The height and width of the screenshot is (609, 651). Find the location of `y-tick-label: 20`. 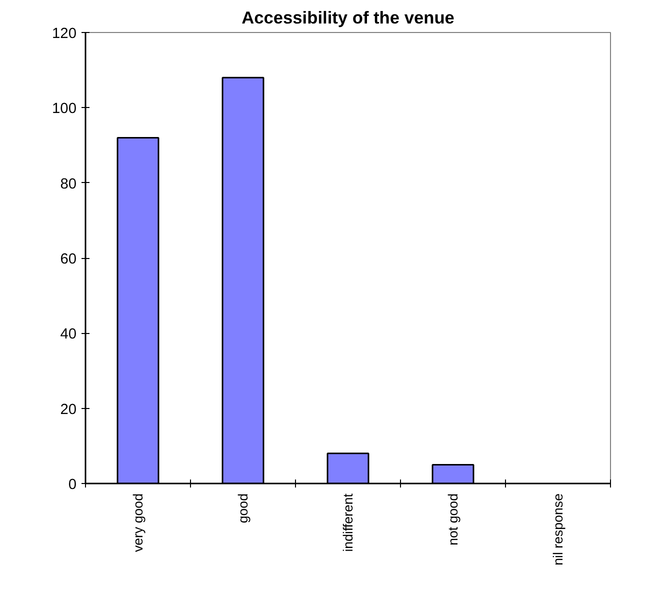

y-tick-label: 20 is located at coordinates (68, 410).